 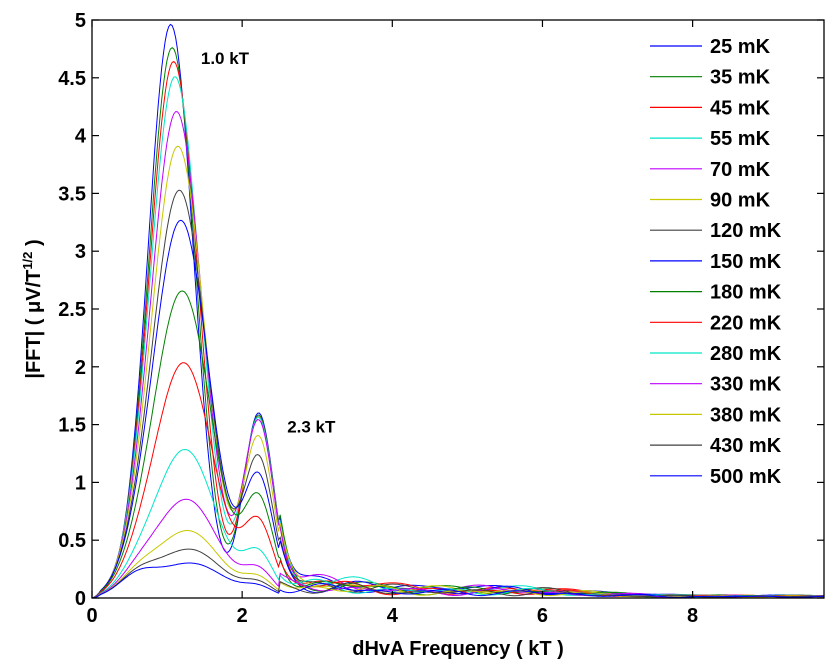 I want to click on legend-label: 180 mK, so click(x=746, y=293).